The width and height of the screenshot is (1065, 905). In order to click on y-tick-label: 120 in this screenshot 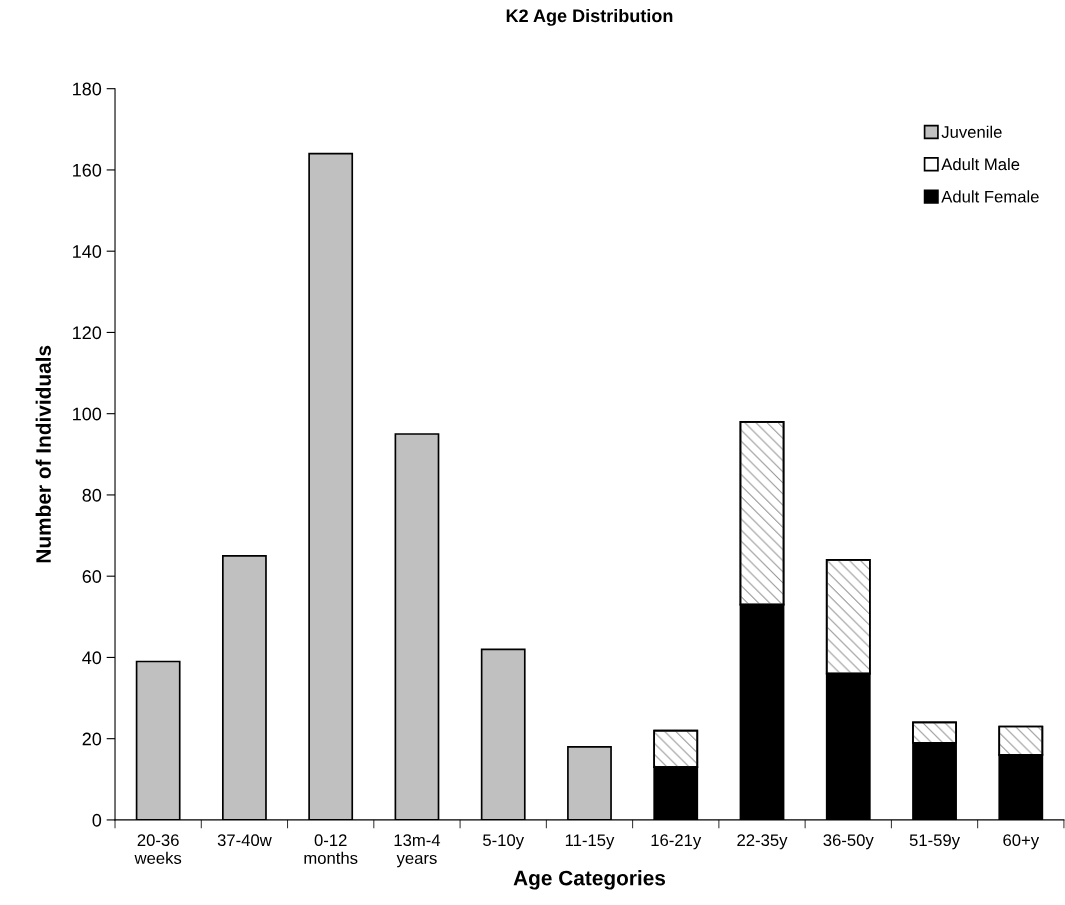, I will do `click(87, 333)`.